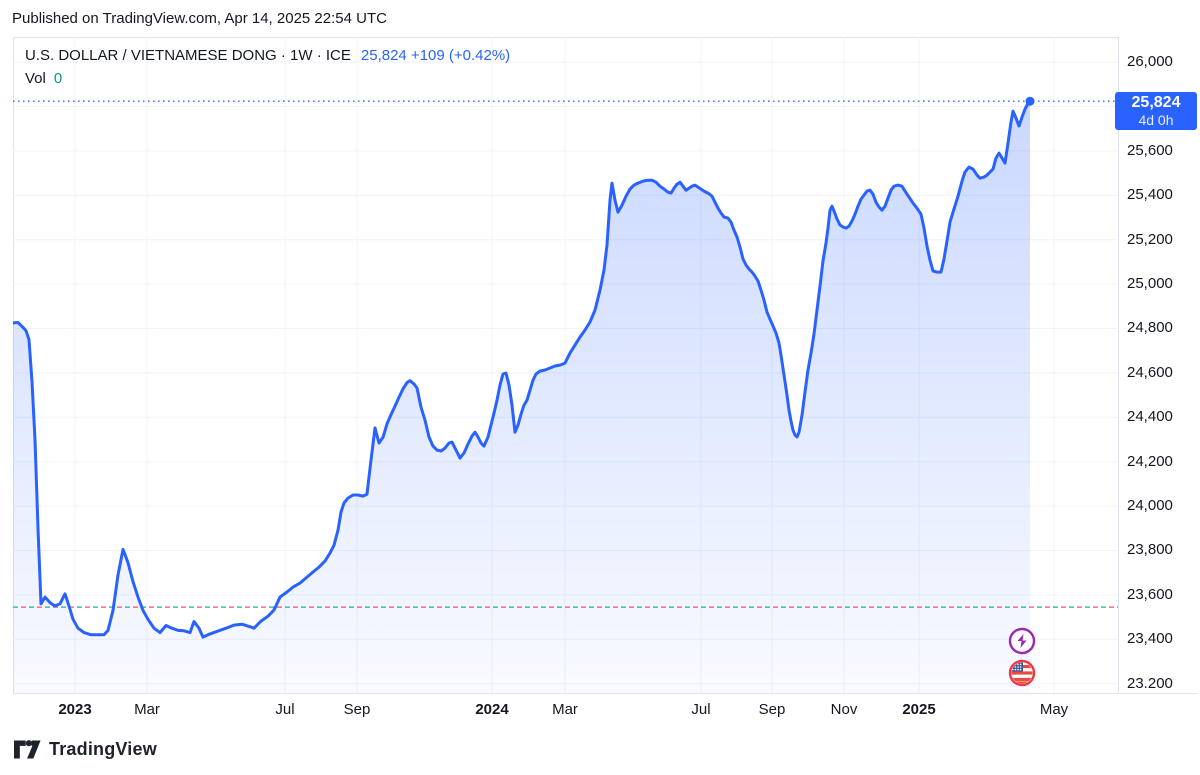  I want to click on price-axis-label: 23,400, so click(1150, 638).